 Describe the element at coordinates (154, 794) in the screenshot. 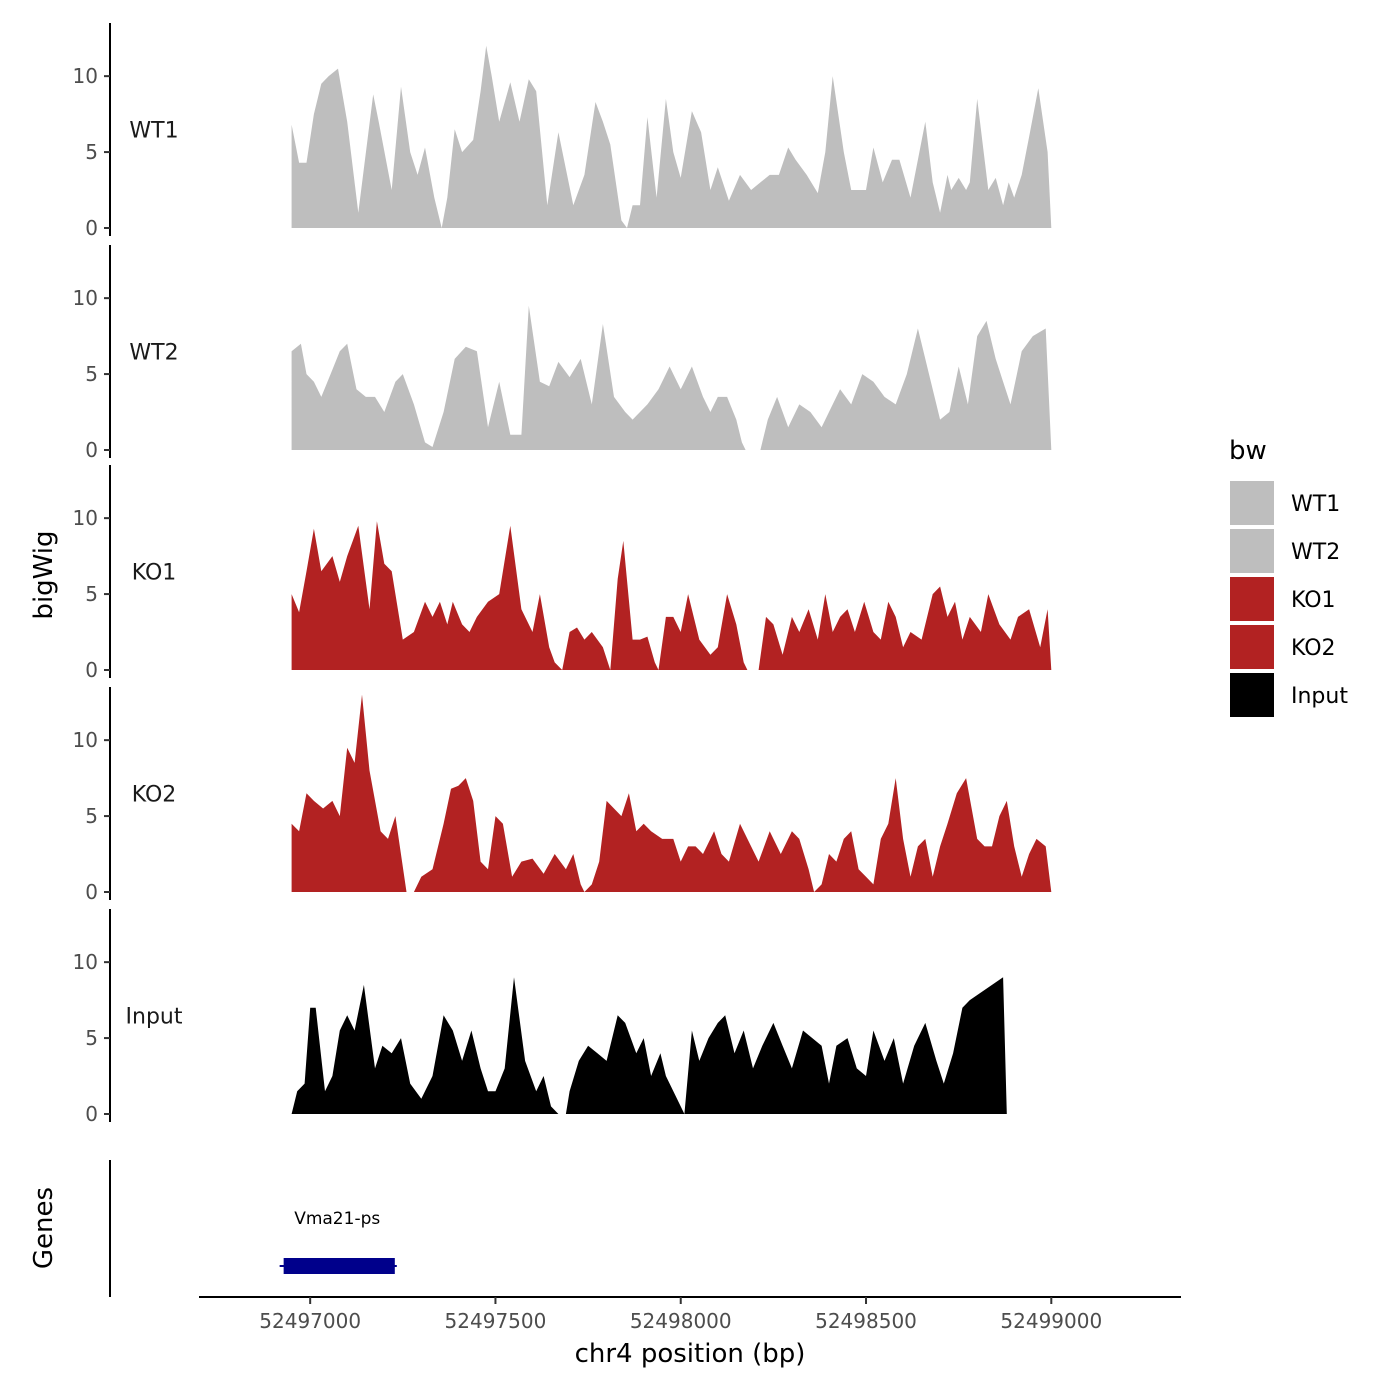

I see `track-label: KO2` at that location.